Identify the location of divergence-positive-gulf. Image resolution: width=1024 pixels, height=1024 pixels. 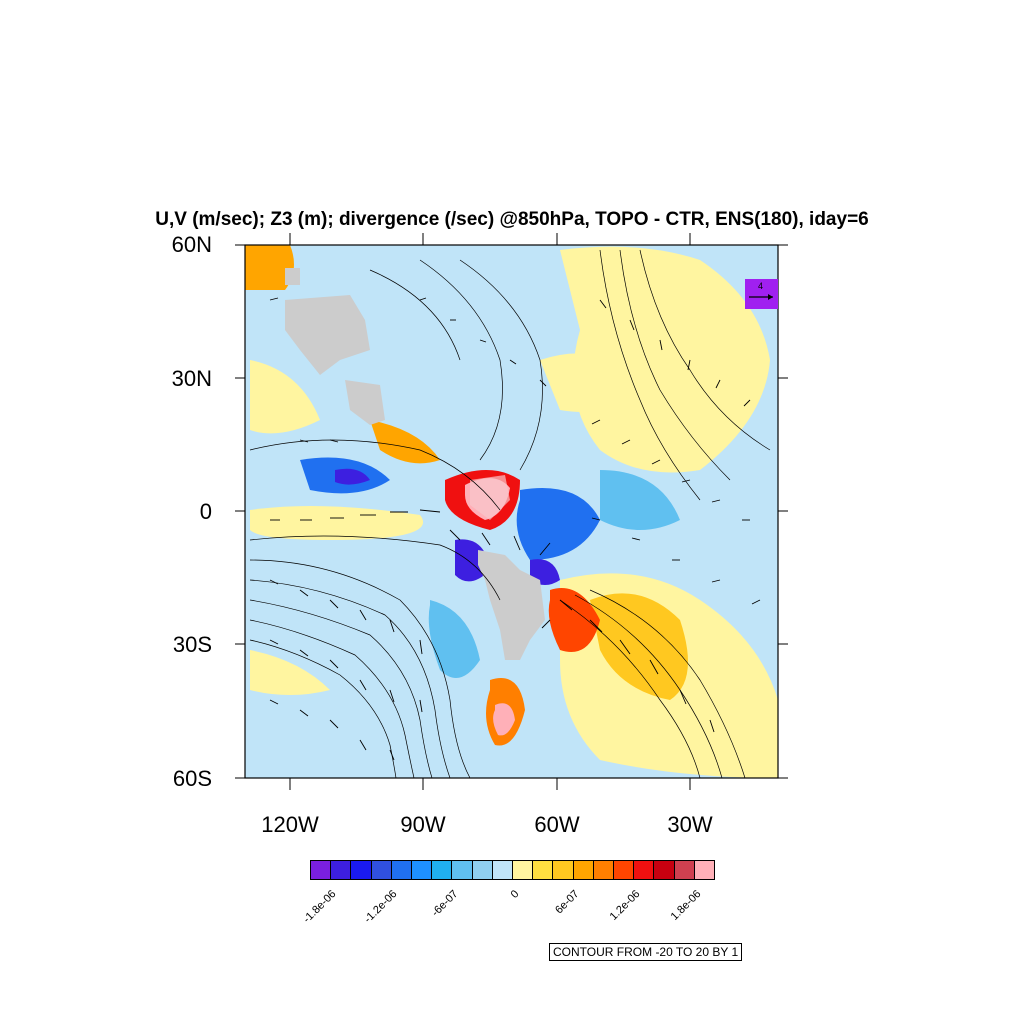
(405, 442).